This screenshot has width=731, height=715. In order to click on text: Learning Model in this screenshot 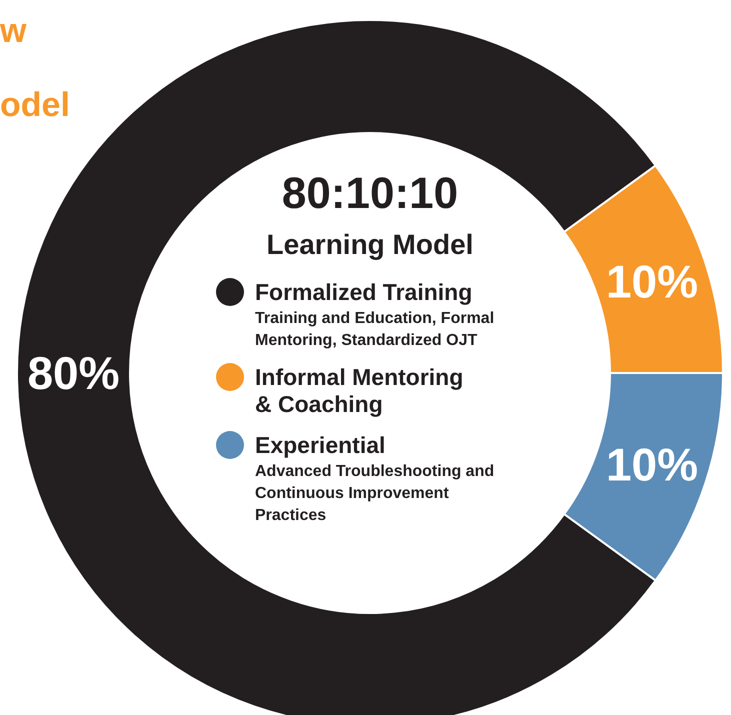, I will do `click(370, 244)`.